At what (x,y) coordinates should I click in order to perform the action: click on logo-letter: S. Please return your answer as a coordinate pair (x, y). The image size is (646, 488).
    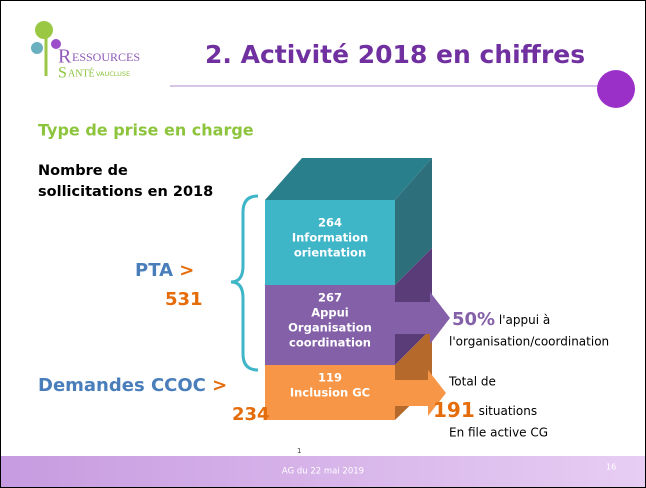
    Looking at the image, I should click on (62, 73).